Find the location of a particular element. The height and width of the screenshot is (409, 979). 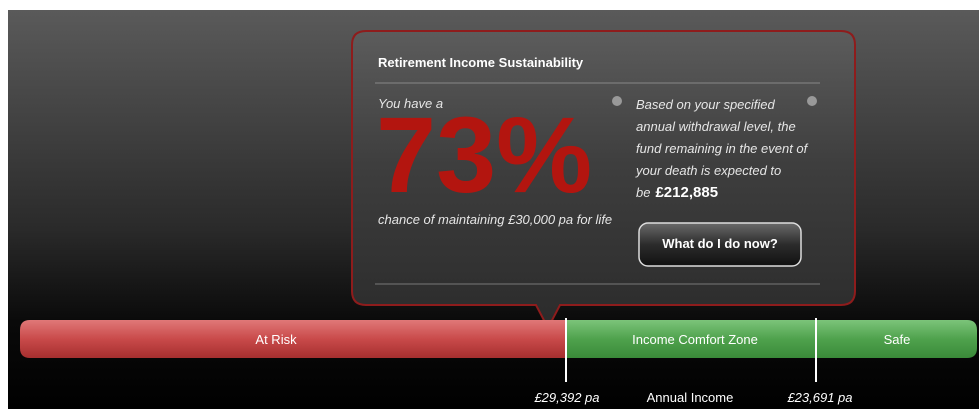

marker-label: £23,691 pa is located at coordinates (820, 397).